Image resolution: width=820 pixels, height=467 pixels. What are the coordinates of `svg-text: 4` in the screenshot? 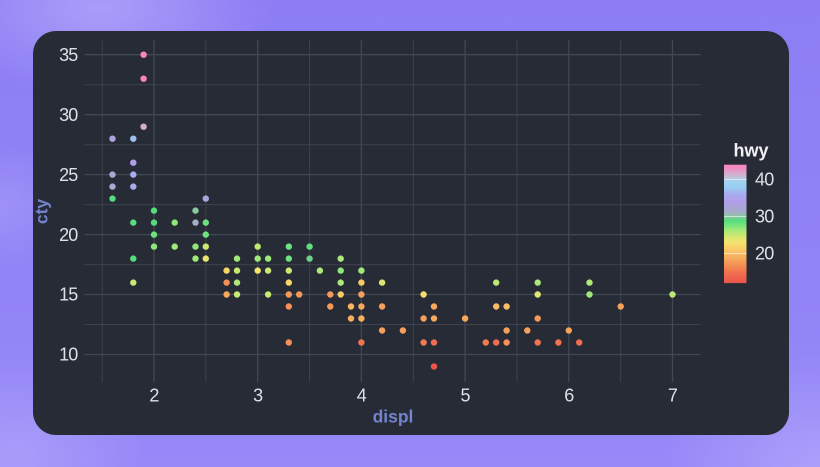 It's located at (362, 396).